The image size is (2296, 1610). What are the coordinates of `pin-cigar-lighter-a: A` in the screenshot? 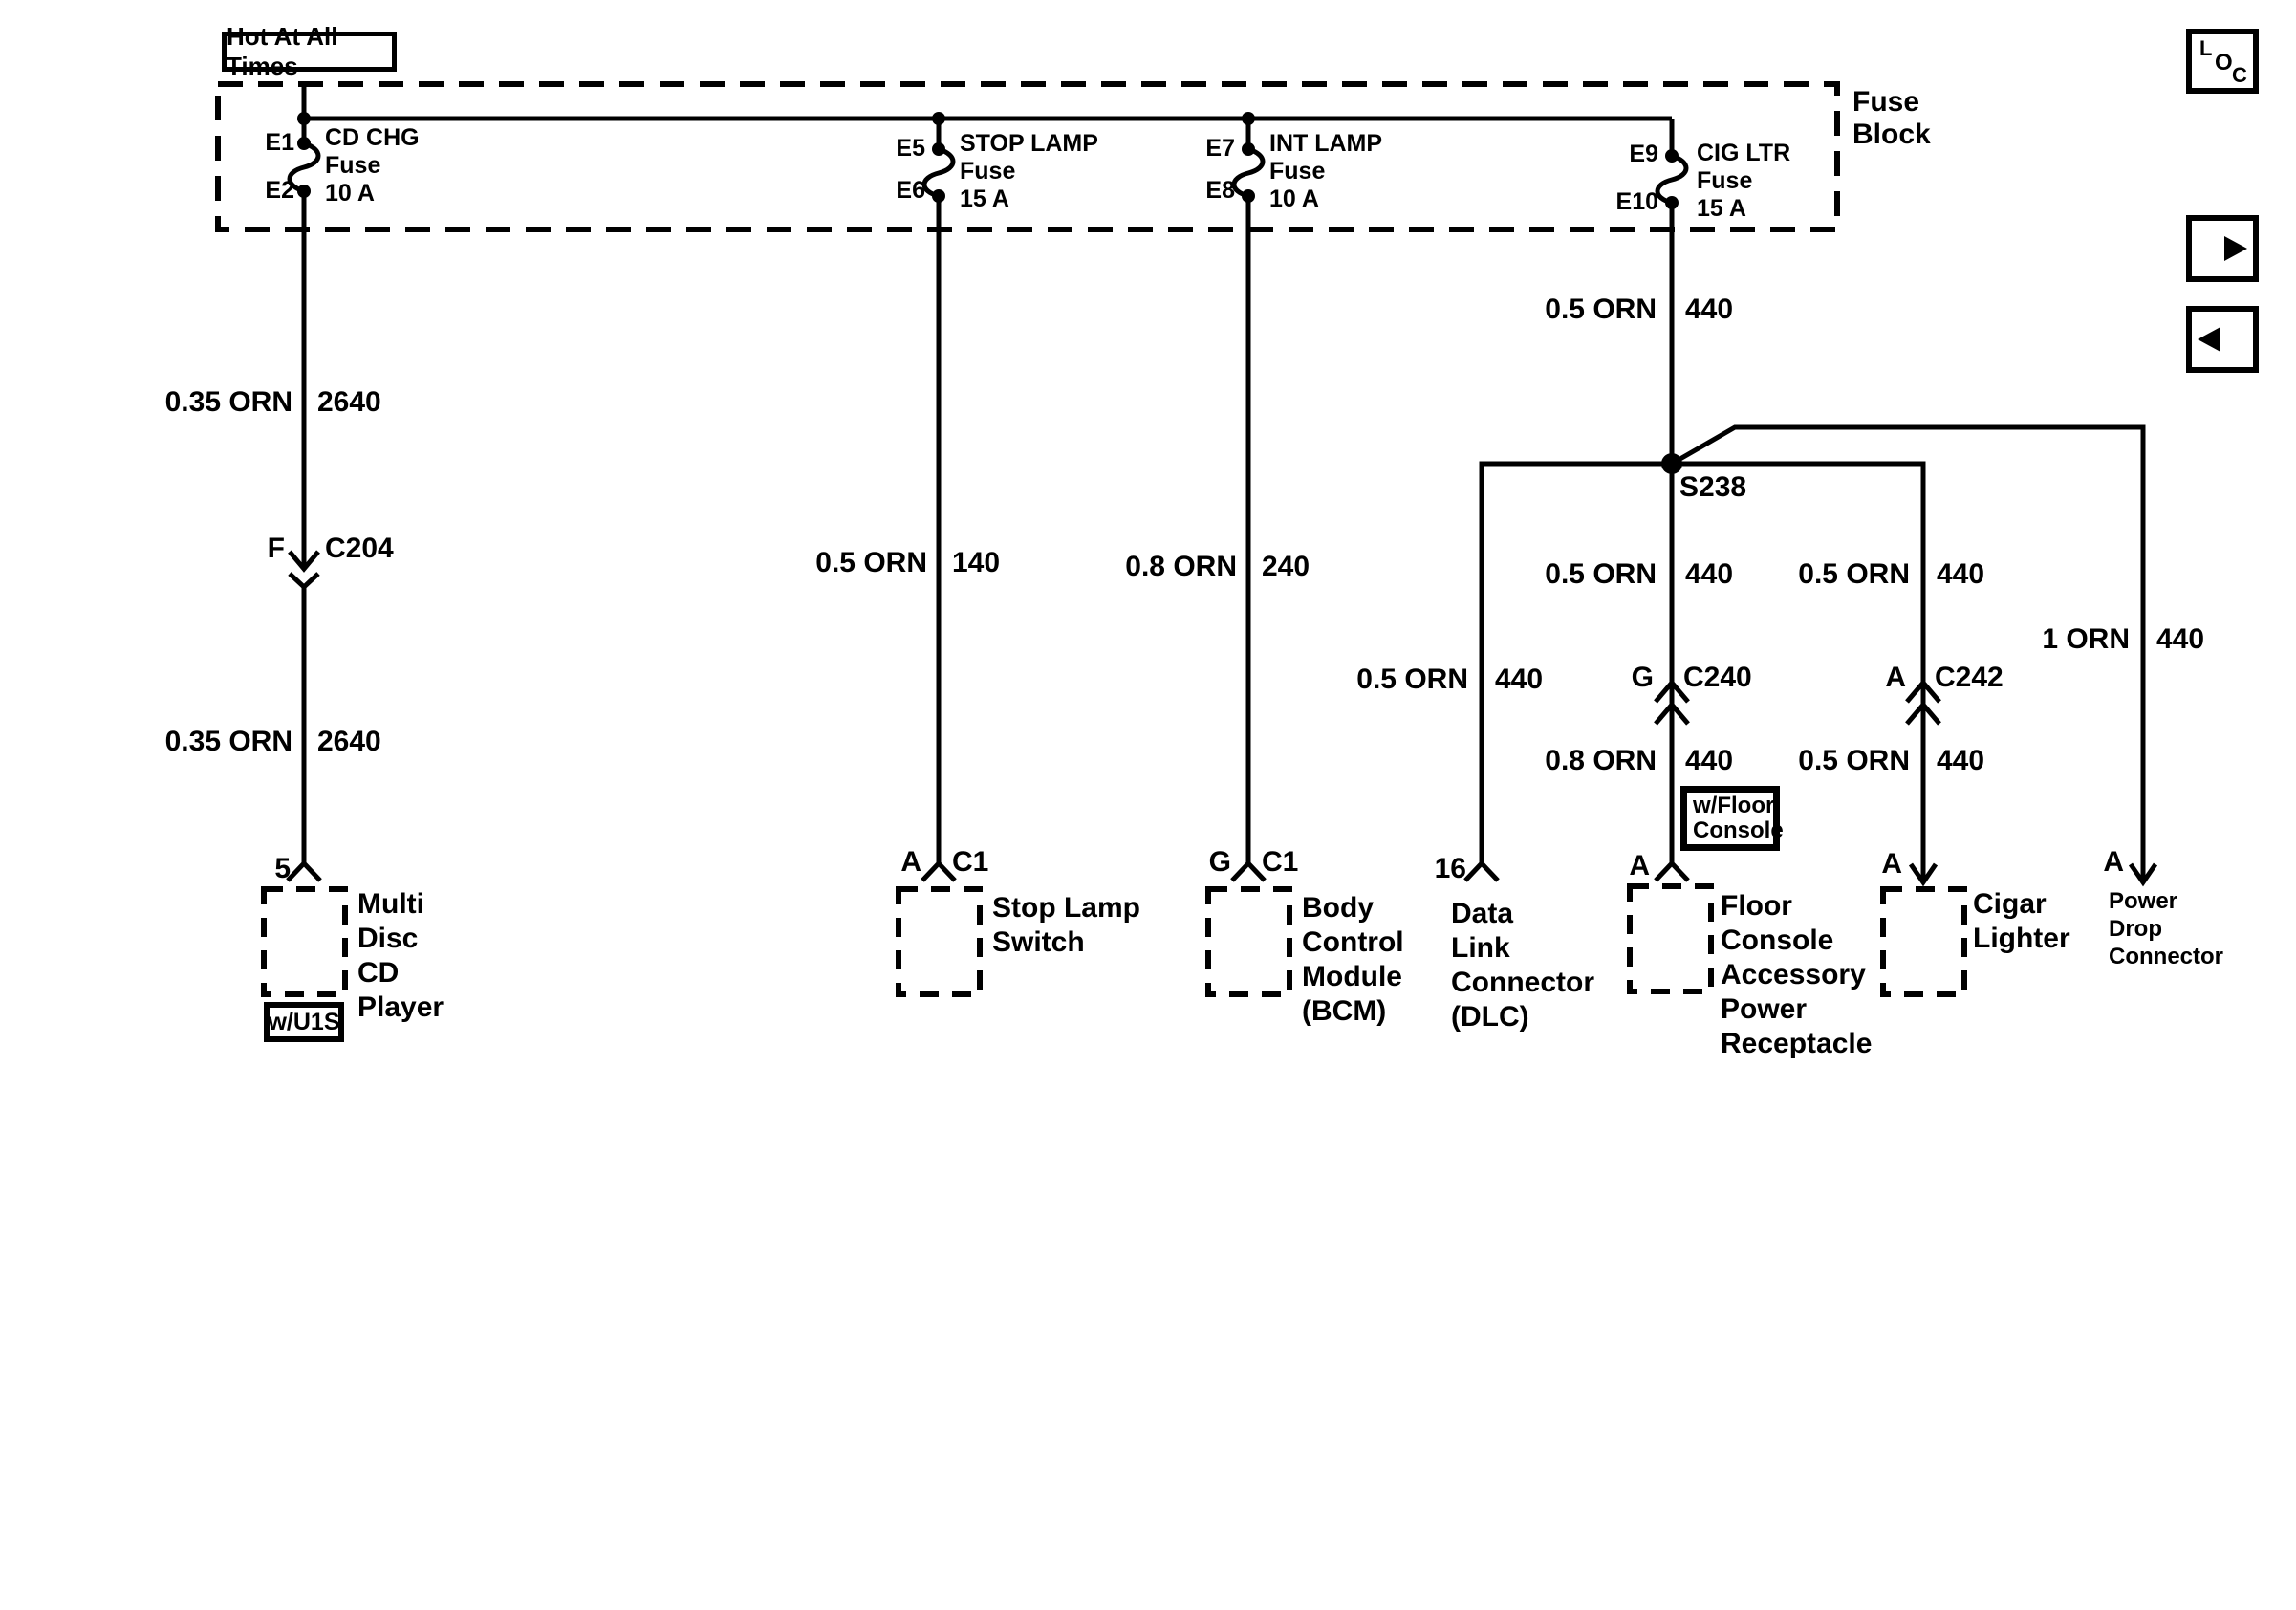 It's located at (1891, 864).